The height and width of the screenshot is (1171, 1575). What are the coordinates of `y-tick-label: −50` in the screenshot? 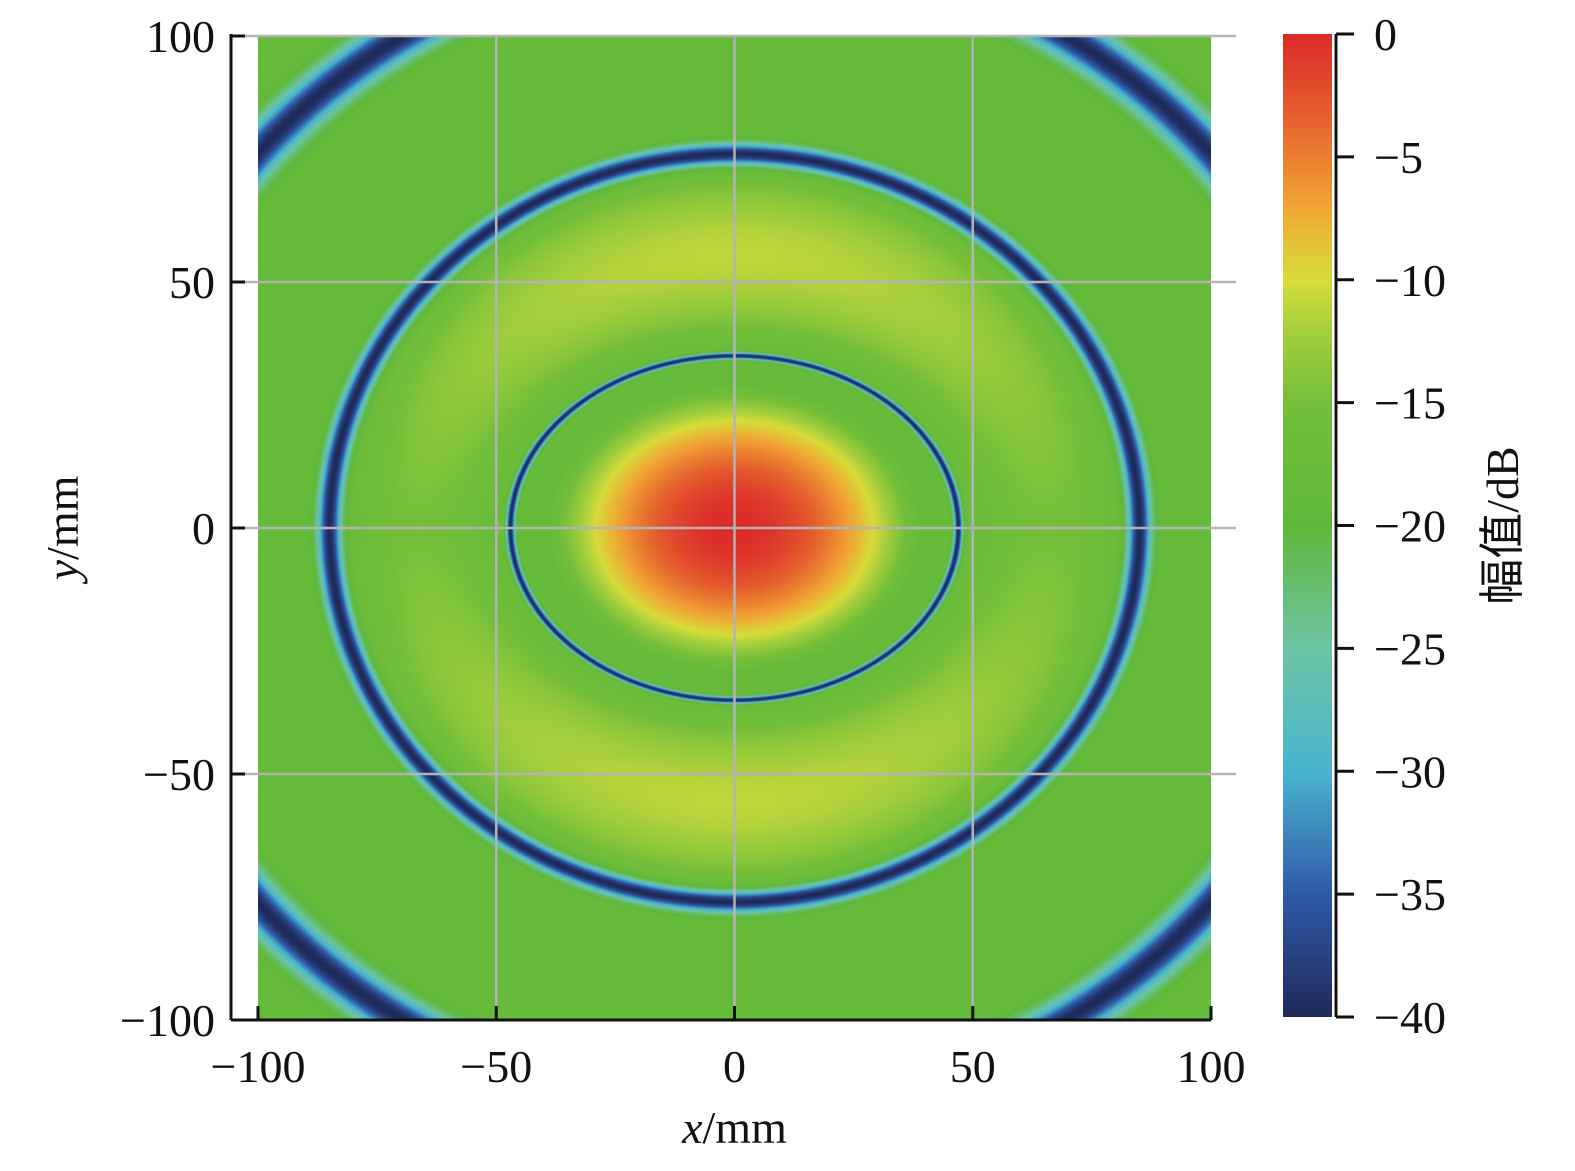 It's located at (179, 774).